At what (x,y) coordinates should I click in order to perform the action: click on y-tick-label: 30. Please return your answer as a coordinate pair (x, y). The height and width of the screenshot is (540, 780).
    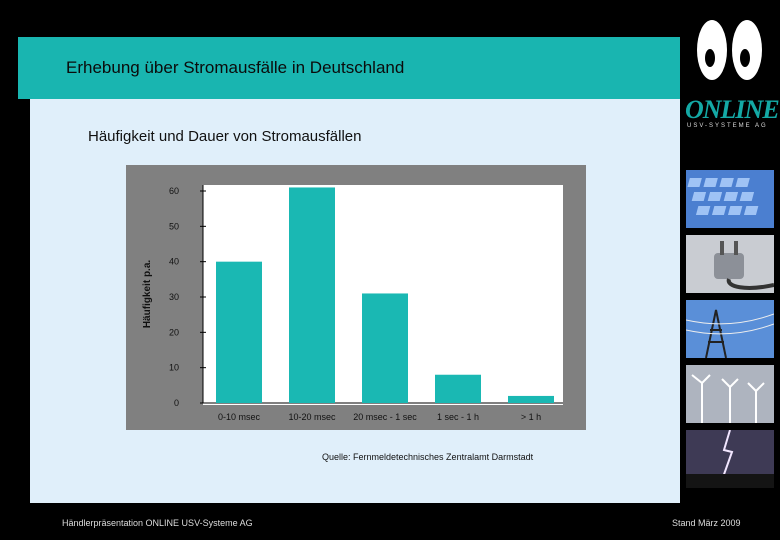
    Looking at the image, I should click on (174, 297).